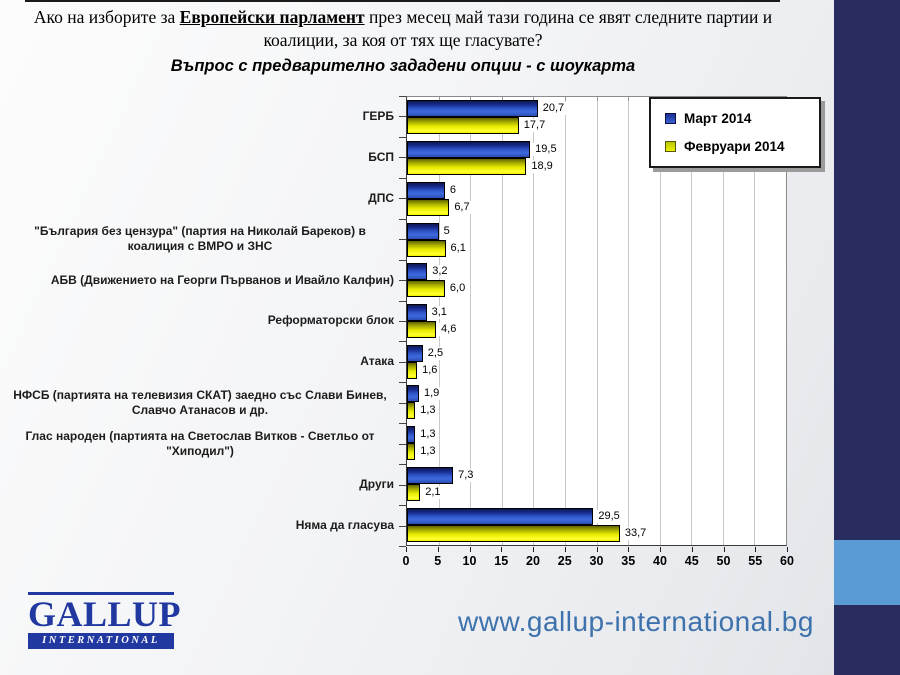  I want to click on chart-row: 5 6,1, so click(596, 239).